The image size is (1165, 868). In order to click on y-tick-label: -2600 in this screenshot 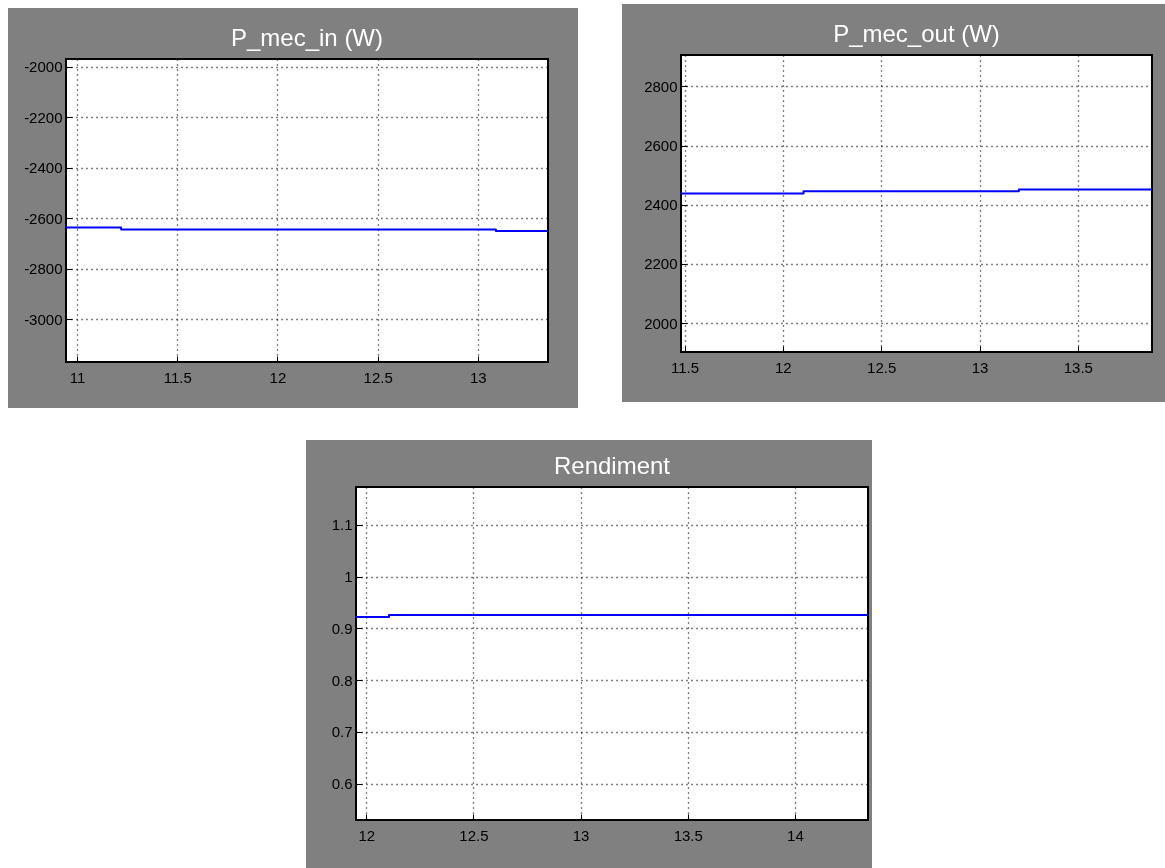, I will do `click(43, 218)`.